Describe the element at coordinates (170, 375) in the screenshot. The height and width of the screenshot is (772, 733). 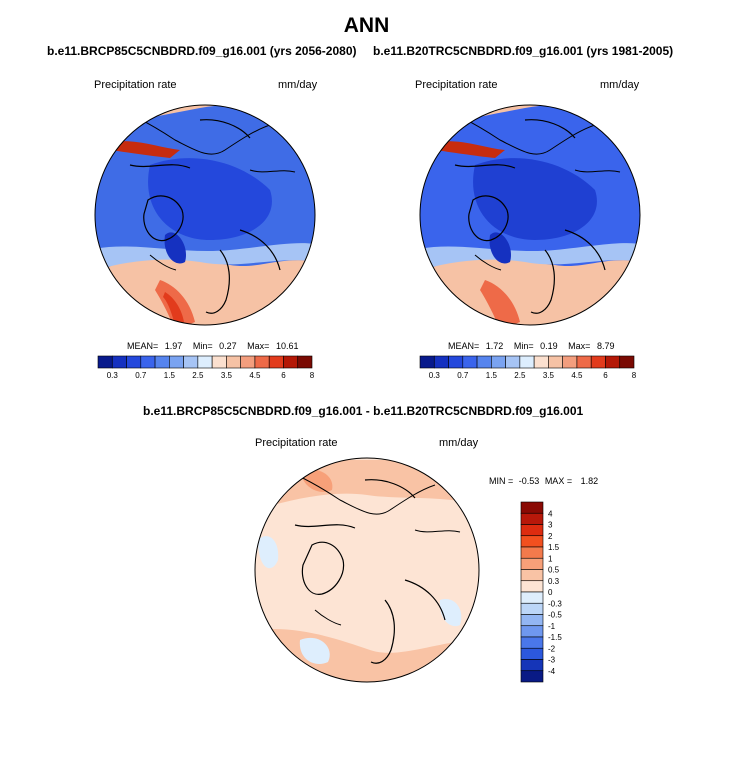
I see `cb1-tick-label: 1.5` at that location.